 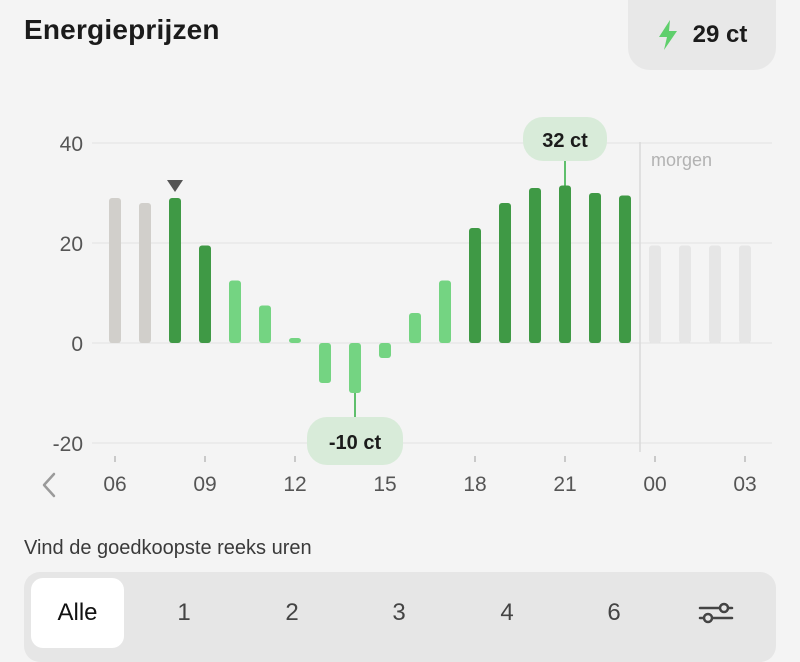 What do you see at coordinates (184, 612) in the screenshot?
I see `option-1: 1` at bounding box center [184, 612].